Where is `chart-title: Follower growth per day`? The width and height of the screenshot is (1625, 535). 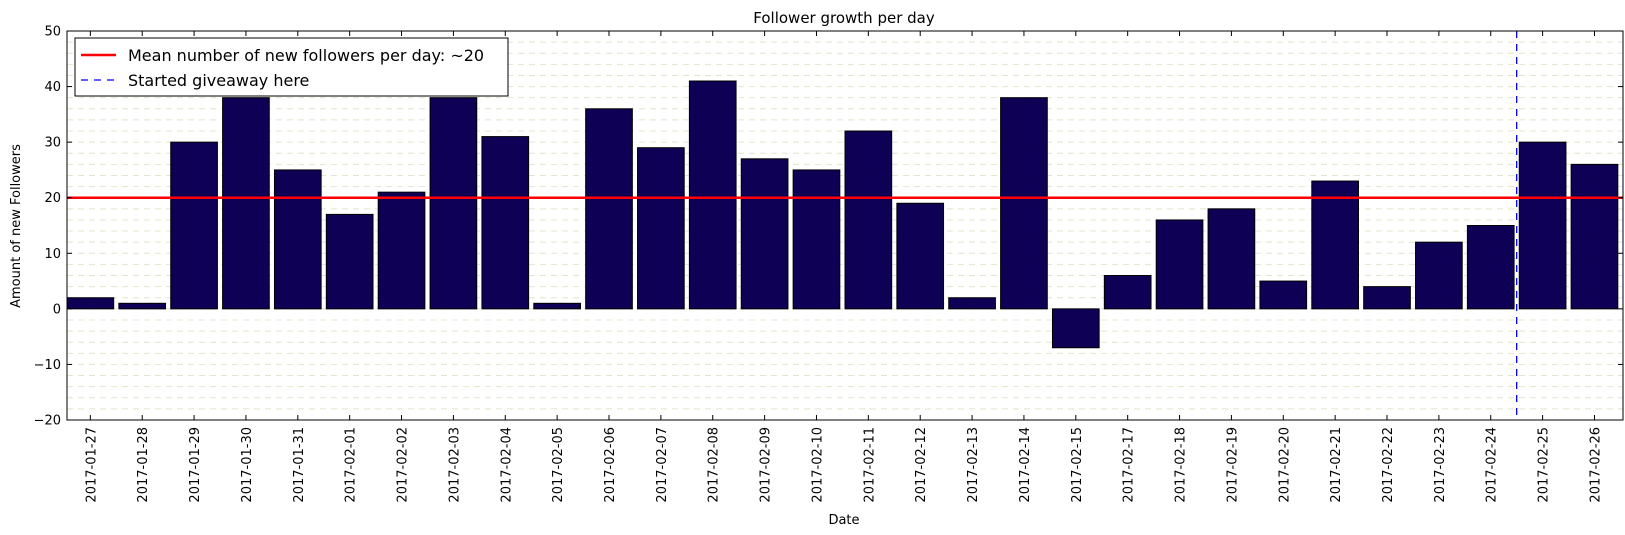
chart-title: Follower growth per day is located at coordinates (844, 18).